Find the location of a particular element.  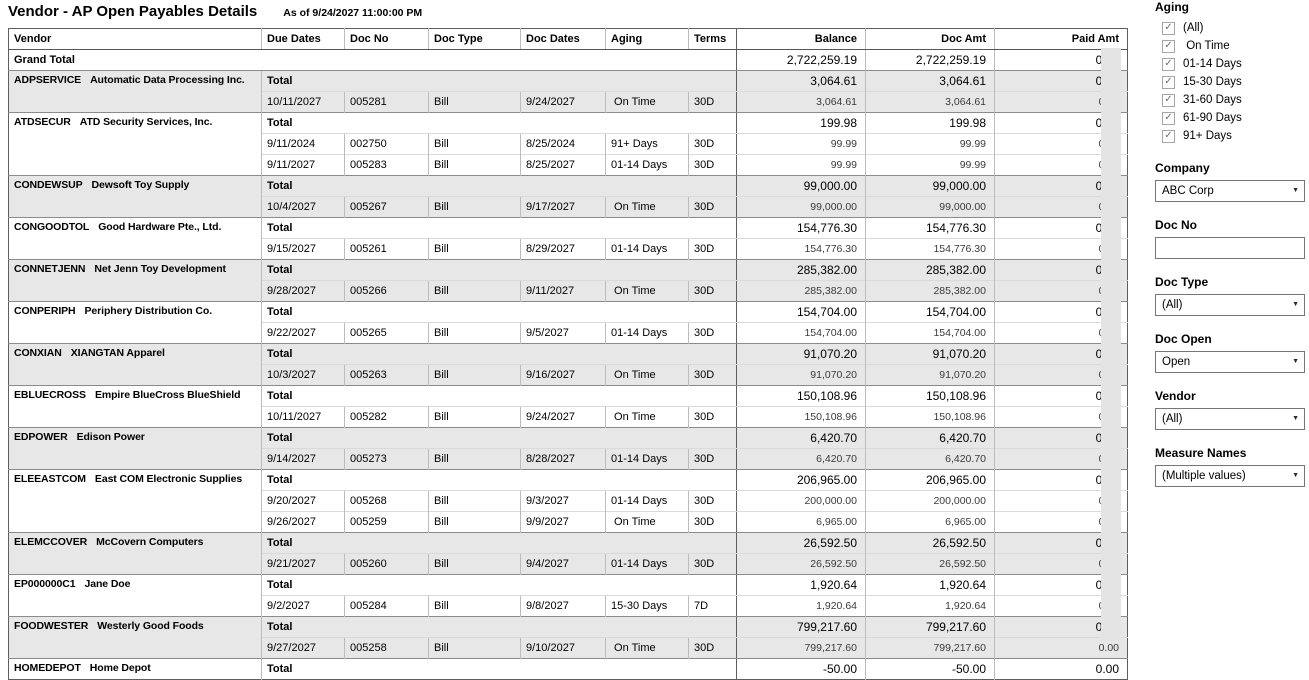

doc-amt-cell: 150,108.96 is located at coordinates (930, 417).